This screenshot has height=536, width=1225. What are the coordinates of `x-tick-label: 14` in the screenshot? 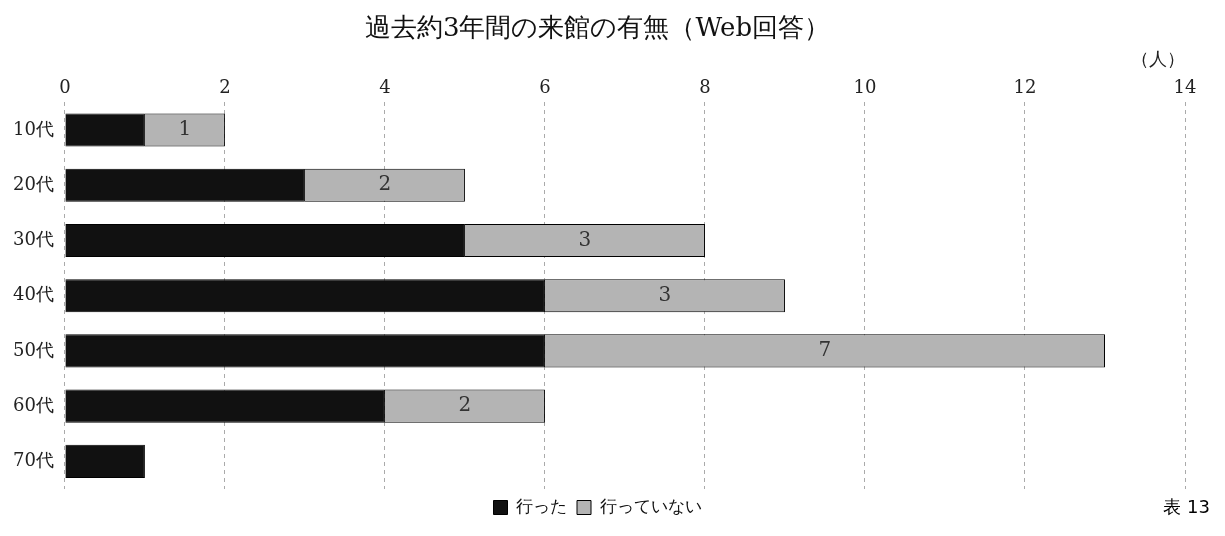 It's located at (1185, 87).